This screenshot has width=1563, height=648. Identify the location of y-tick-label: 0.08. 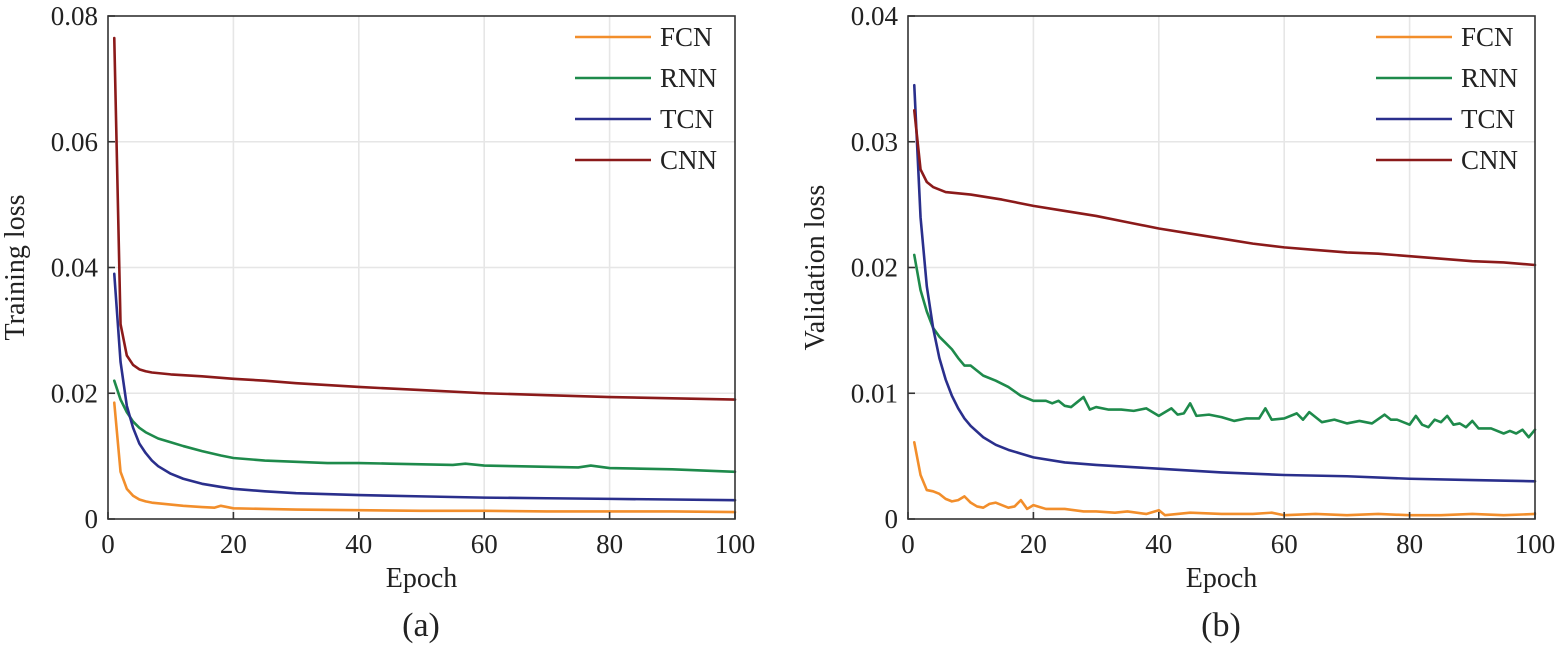
(74, 16).